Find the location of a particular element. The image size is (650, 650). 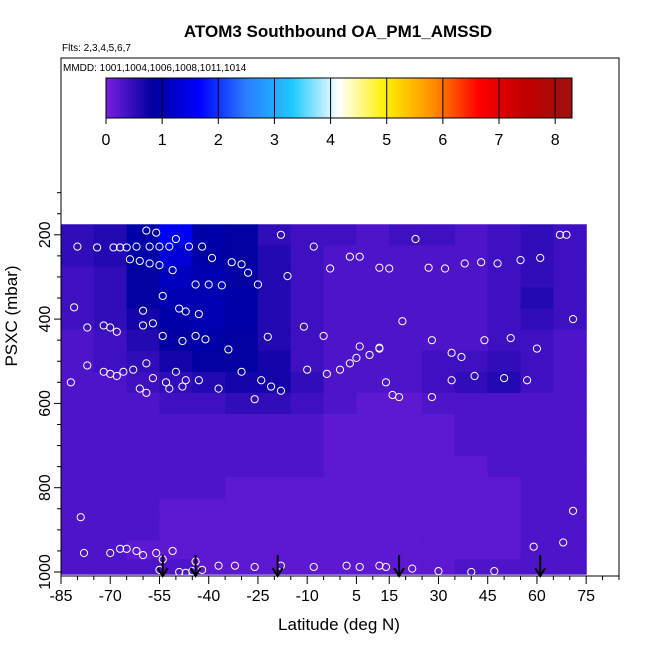

colorbar-bar is located at coordinates (339, 98).